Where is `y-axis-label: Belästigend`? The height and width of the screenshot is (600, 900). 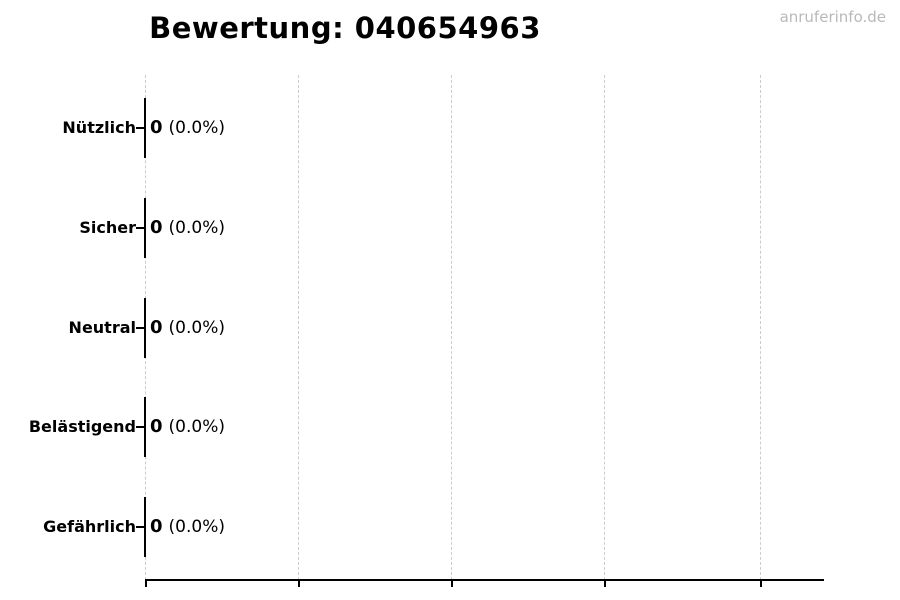
y-axis-label: Belästigend is located at coordinates (82, 426).